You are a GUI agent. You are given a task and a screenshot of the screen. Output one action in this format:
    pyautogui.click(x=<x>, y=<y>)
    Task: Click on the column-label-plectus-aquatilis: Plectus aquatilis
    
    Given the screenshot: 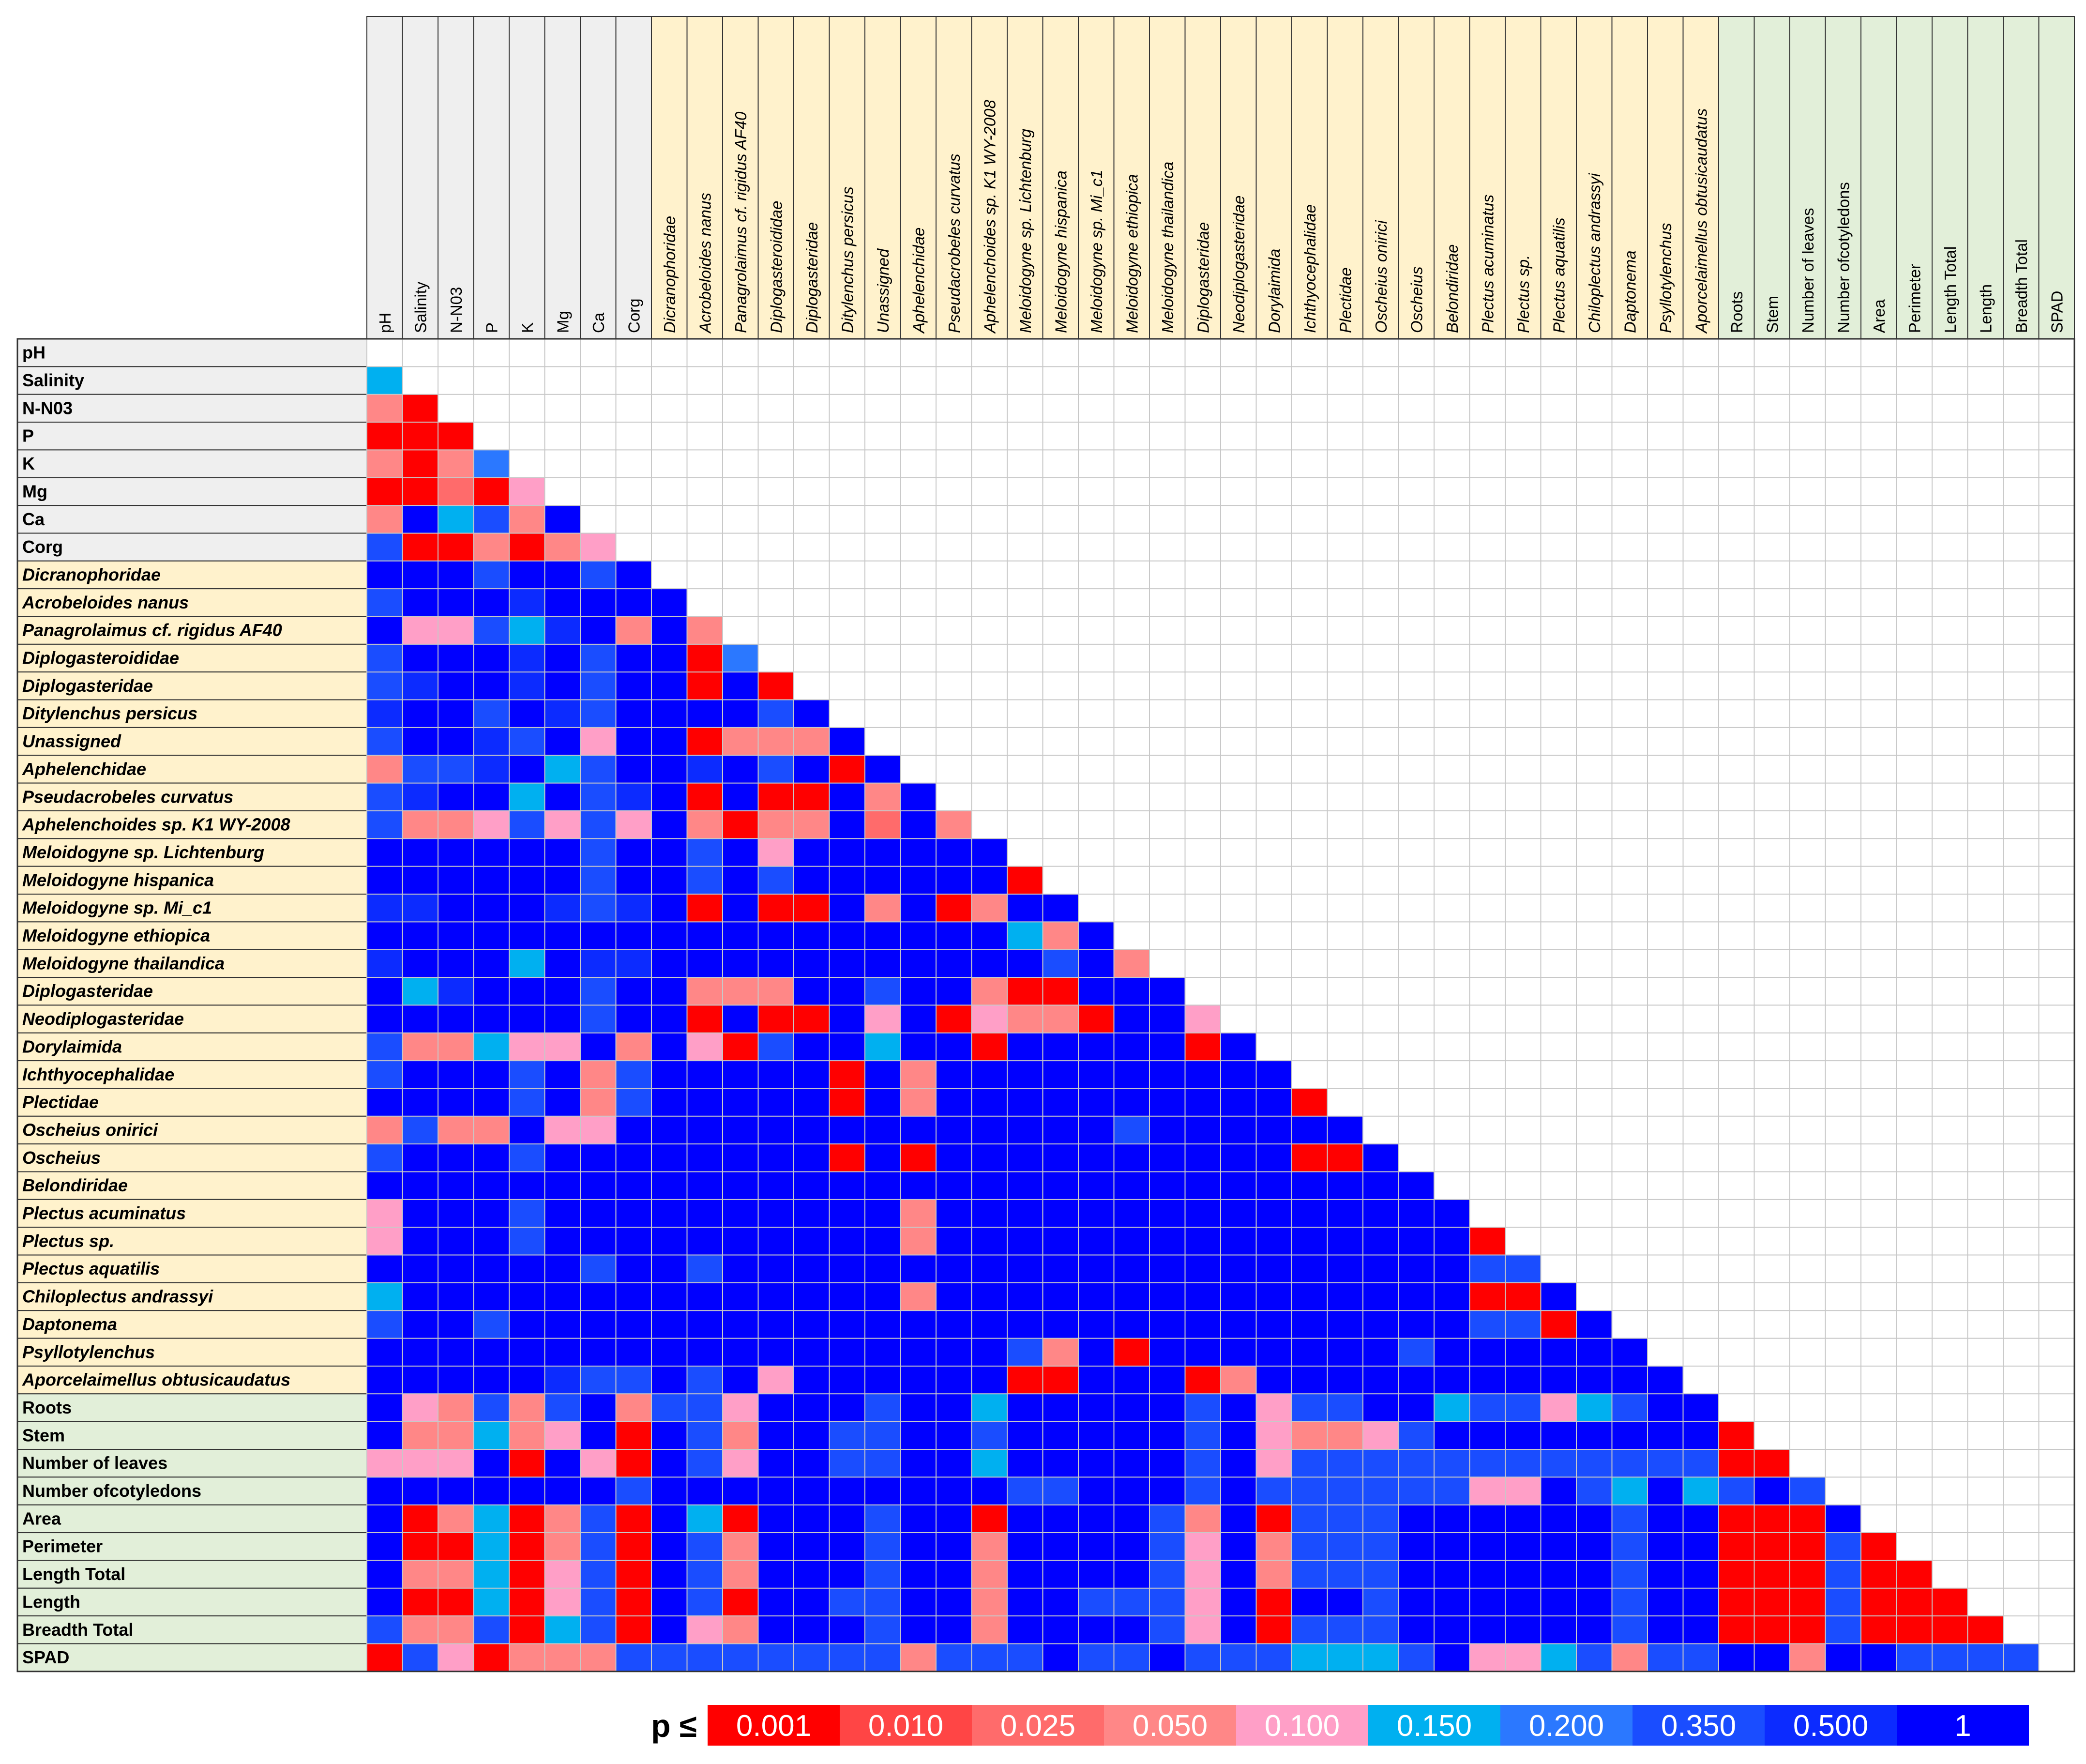 What is the action you would take?
    pyautogui.click(x=1559, y=276)
    